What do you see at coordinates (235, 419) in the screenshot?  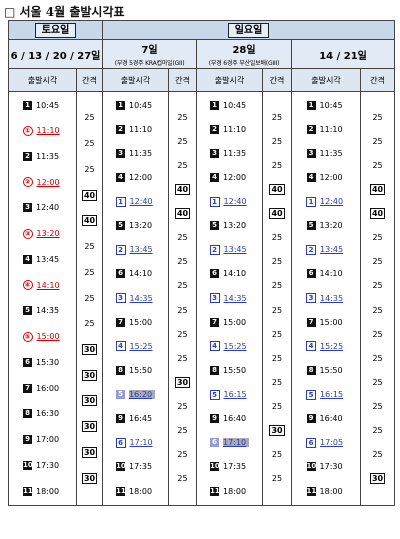 I see `departure-time: 16:40` at bounding box center [235, 419].